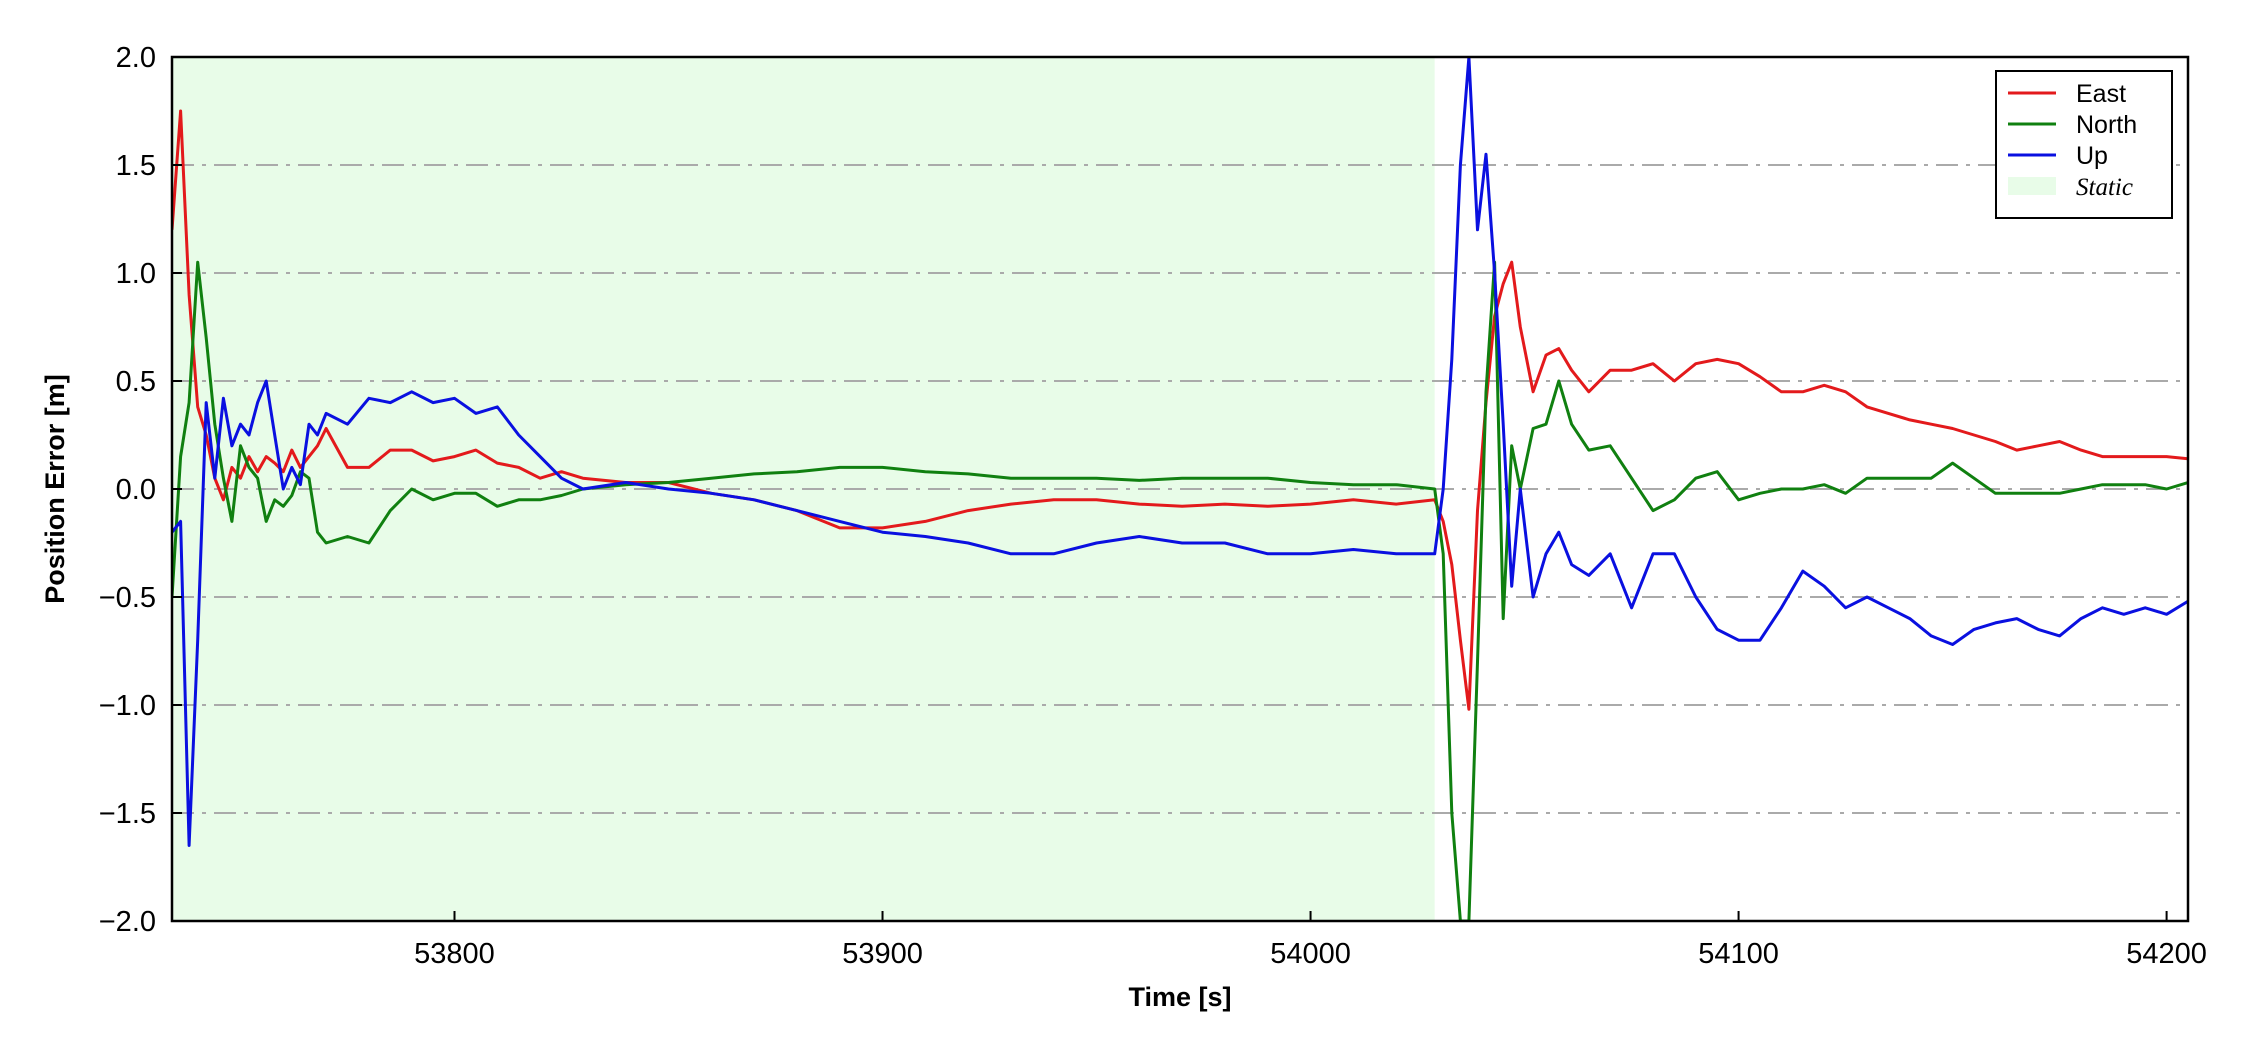 This screenshot has width=2250, height=1050. Describe the element at coordinates (127, 706) in the screenshot. I see `y-tick-label: −1.0` at that location.